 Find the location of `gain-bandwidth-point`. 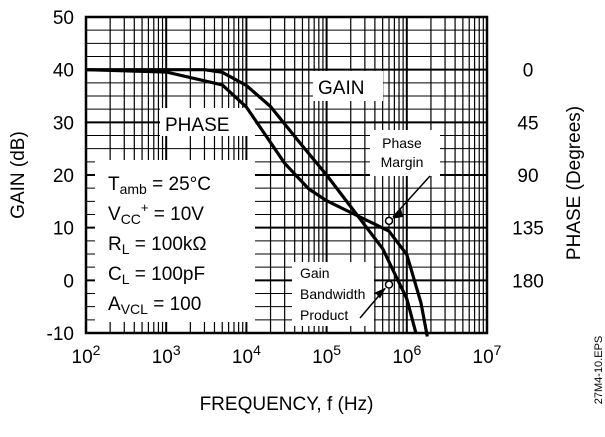

gain-bandwidth-point is located at coordinates (389, 284).